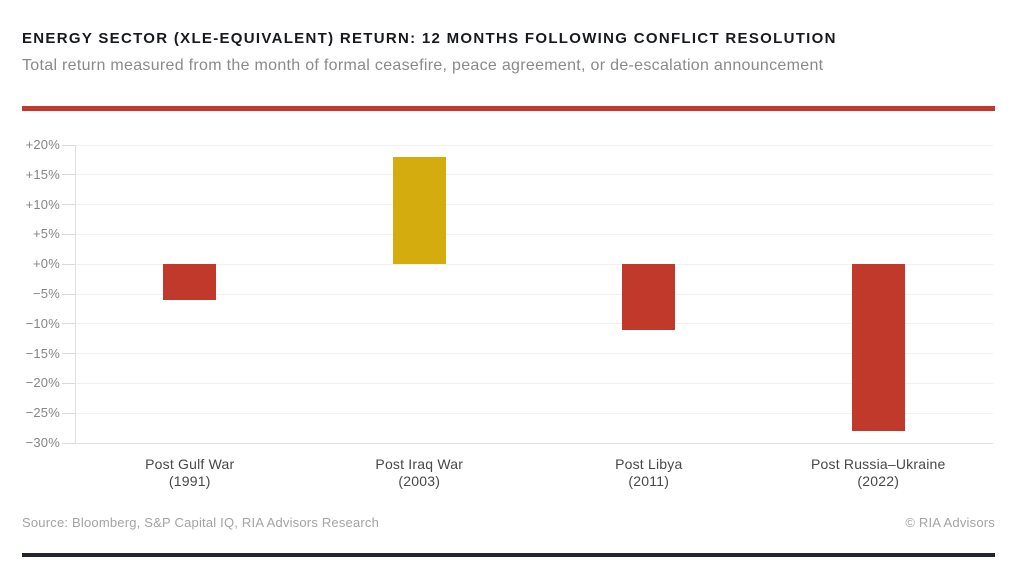 Image resolution: width=1024 pixels, height=573 pixels. What do you see at coordinates (190, 282) in the screenshot?
I see `bar-post-gulf-war` at bounding box center [190, 282].